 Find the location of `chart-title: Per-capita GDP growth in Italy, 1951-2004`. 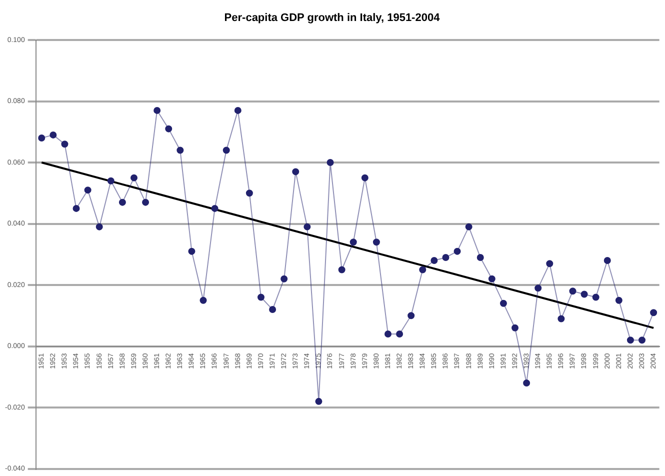

chart-title: Per-capita GDP growth in Italy, 1951-2004 is located at coordinates (332, 18).